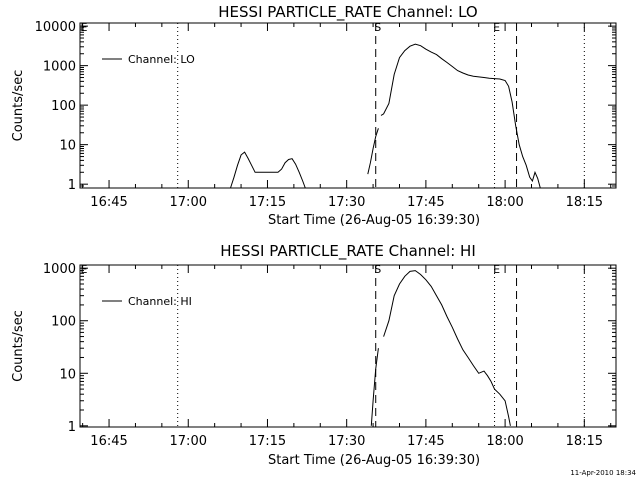  I want to click on legend-label: Channel: HI, so click(160, 301).